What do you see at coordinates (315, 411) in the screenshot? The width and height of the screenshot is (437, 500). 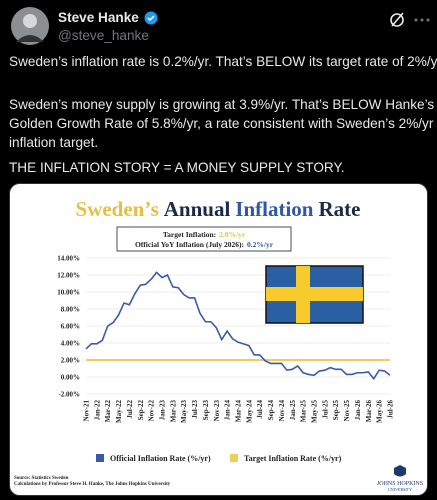 I see `x-tick-label: May-25` at bounding box center [315, 411].